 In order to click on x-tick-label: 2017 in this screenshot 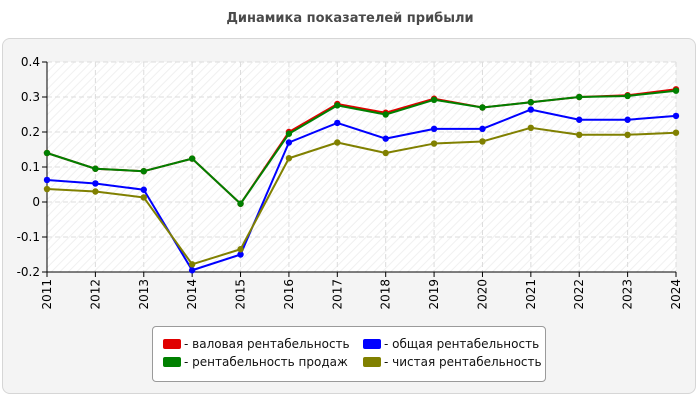, I will do `click(337, 294)`.